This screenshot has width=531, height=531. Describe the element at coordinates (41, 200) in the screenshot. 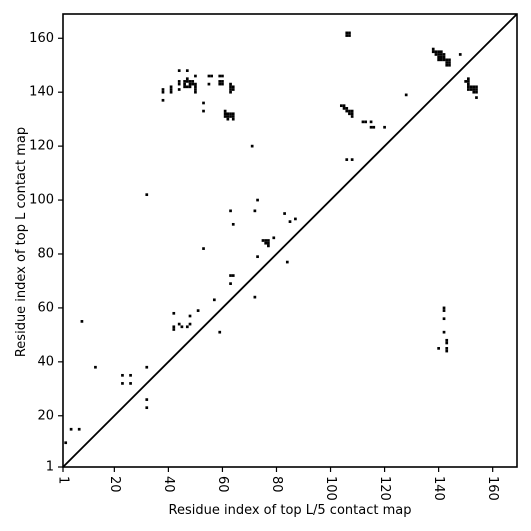

I see `y-tick-label: 100` at that location.